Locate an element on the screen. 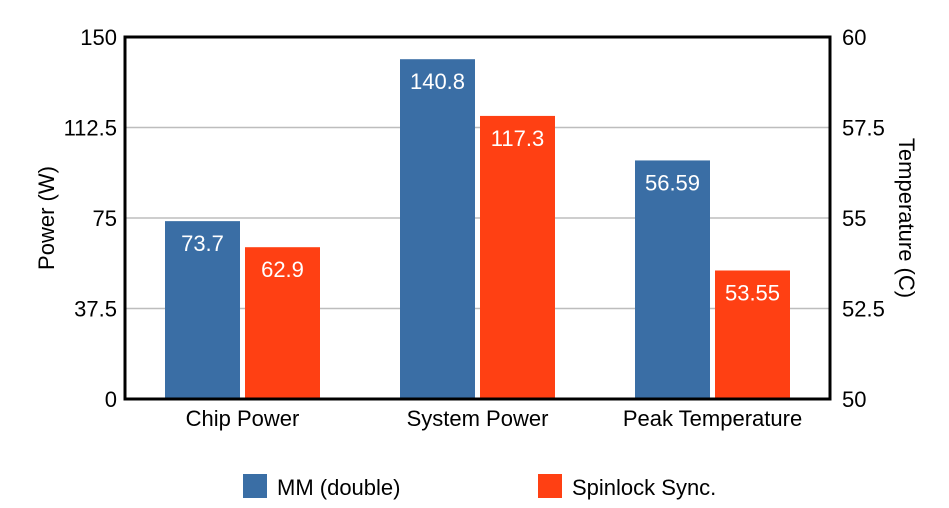 This screenshot has height=508, width=949. category-label: Chip Power is located at coordinates (243, 418).